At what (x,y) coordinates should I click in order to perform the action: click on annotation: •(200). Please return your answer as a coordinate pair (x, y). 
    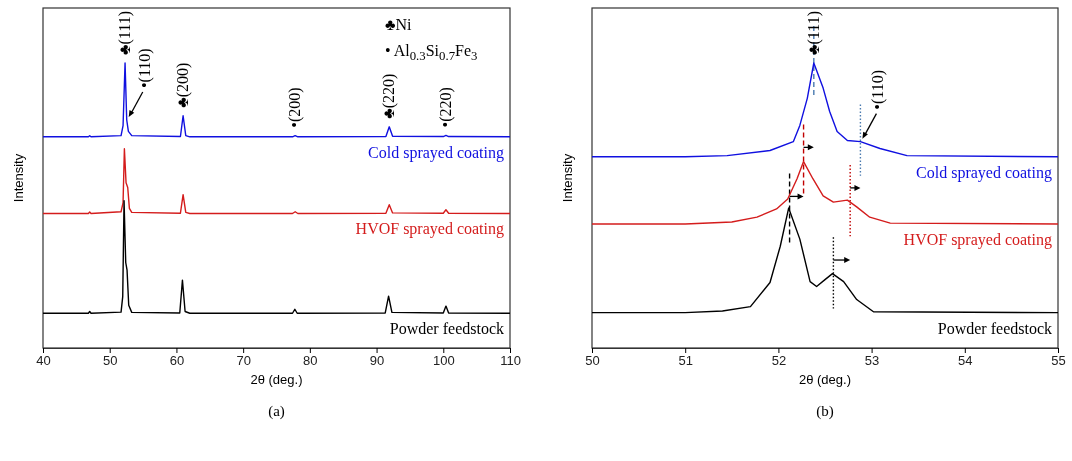
    Looking at the image, I should click on (295, 107).